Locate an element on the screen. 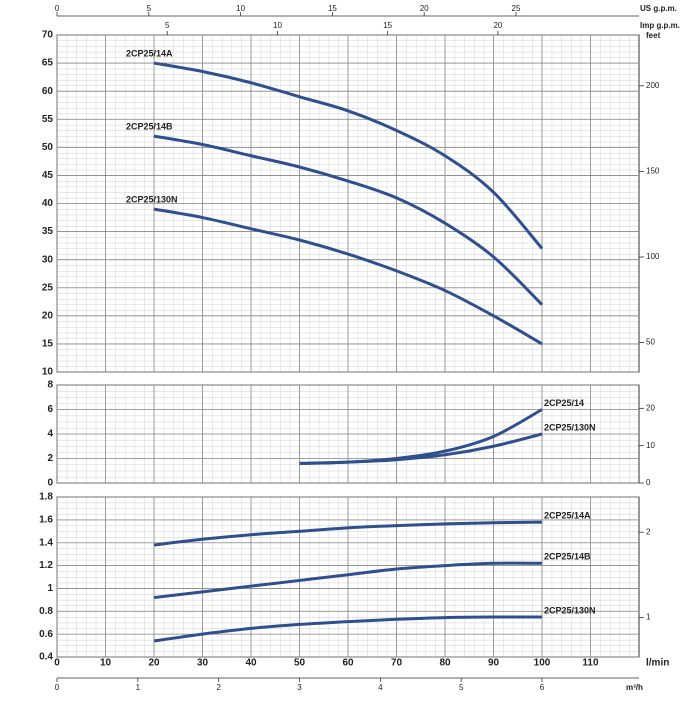 This screenshot has height=705, width=700. y-tick-label: 0.6 is located at coordinates (46, 634).